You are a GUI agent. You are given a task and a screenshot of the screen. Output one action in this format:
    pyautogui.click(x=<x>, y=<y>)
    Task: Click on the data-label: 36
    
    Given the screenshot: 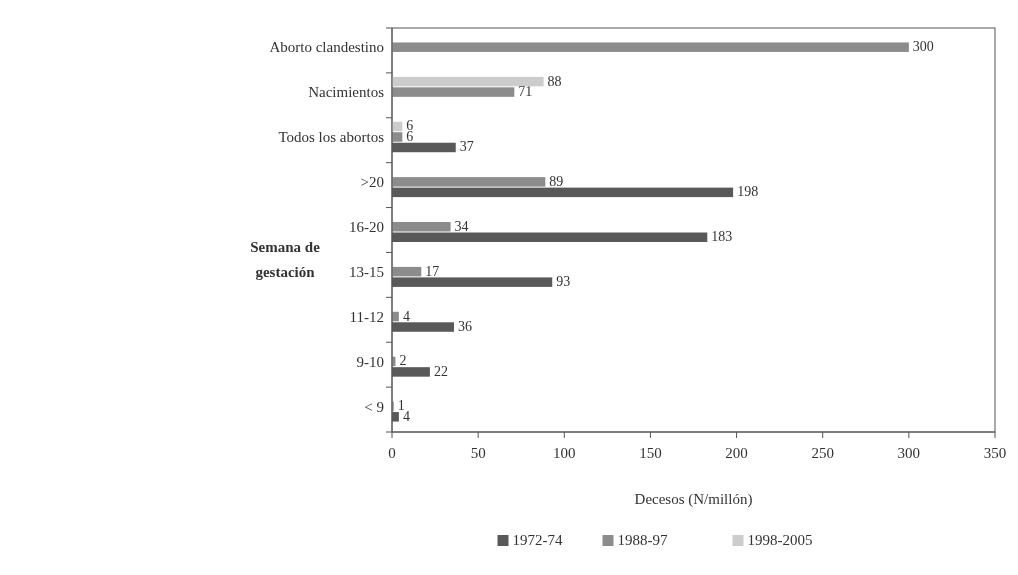 What is the action you would take?
    pyautogui.click(x=465, y=327)
    